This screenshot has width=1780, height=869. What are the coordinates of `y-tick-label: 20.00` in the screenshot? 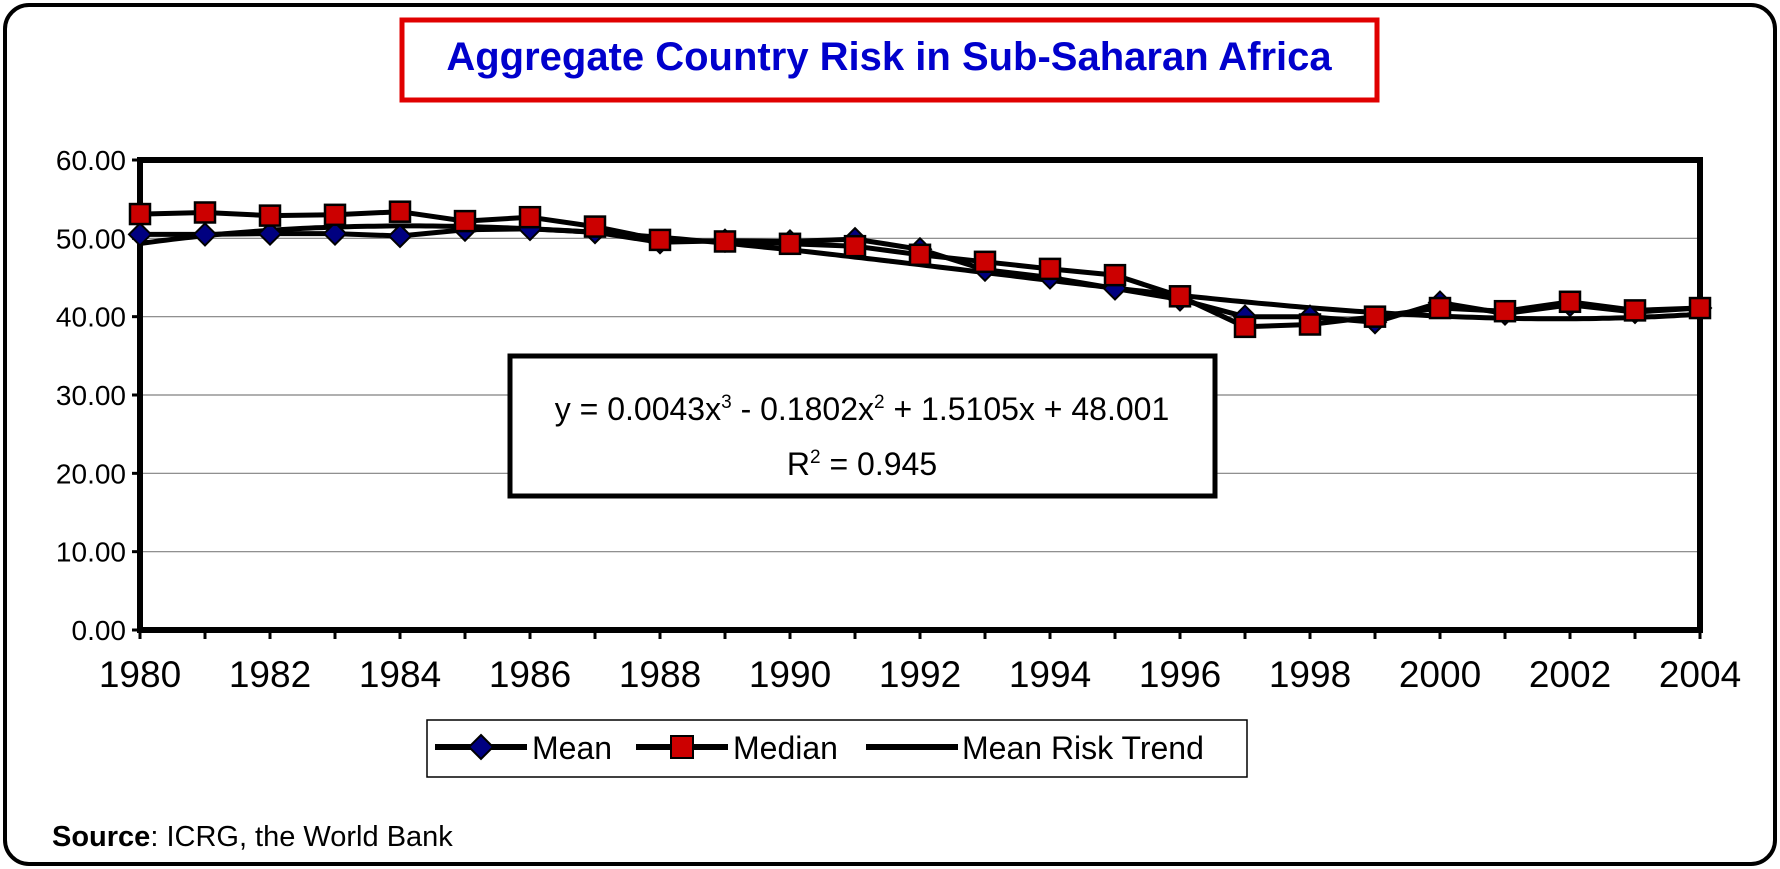 It's located at (91, 473).